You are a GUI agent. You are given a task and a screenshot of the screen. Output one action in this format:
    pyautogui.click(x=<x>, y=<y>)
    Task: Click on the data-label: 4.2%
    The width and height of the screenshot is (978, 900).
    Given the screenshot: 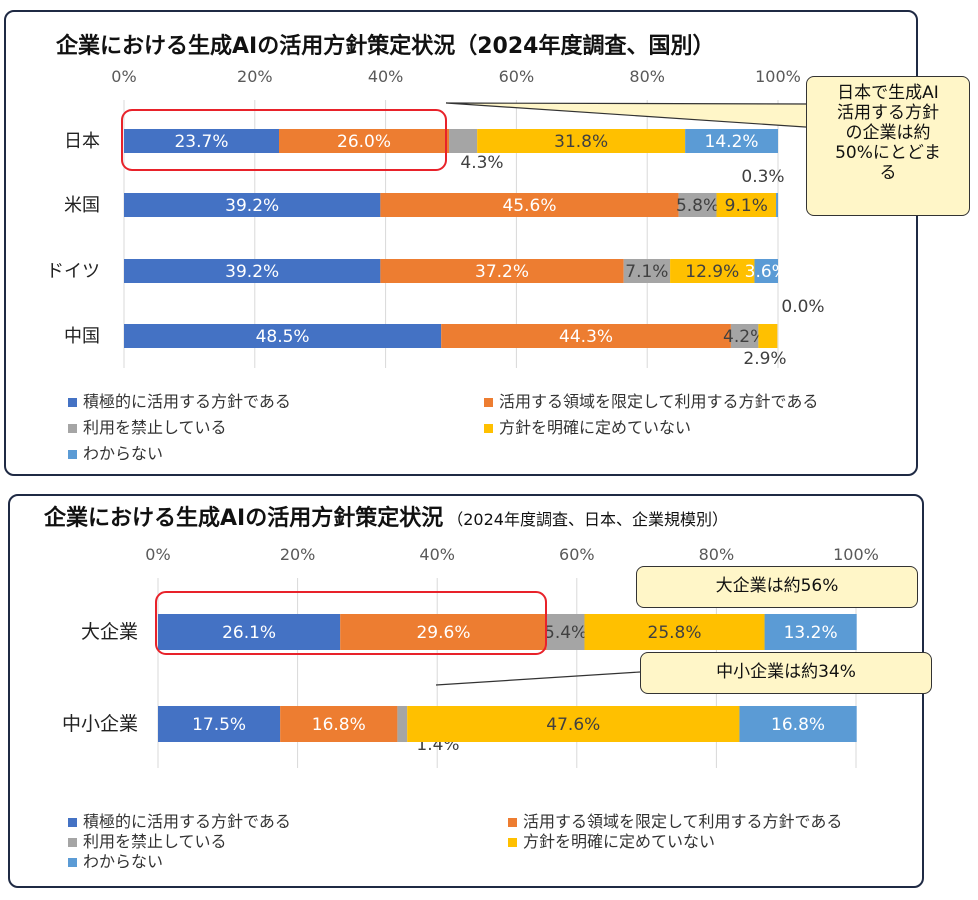 What is the action you would take?
    pyautogui.click(x=744, y=337)
    